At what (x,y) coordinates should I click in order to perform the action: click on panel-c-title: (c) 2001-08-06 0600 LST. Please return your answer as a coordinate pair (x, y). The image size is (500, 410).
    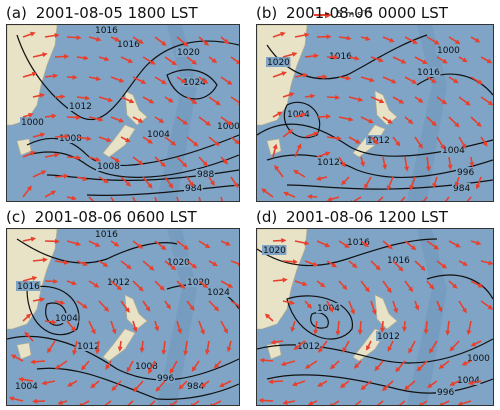
    Looking at the image, I should click on (101, 217).